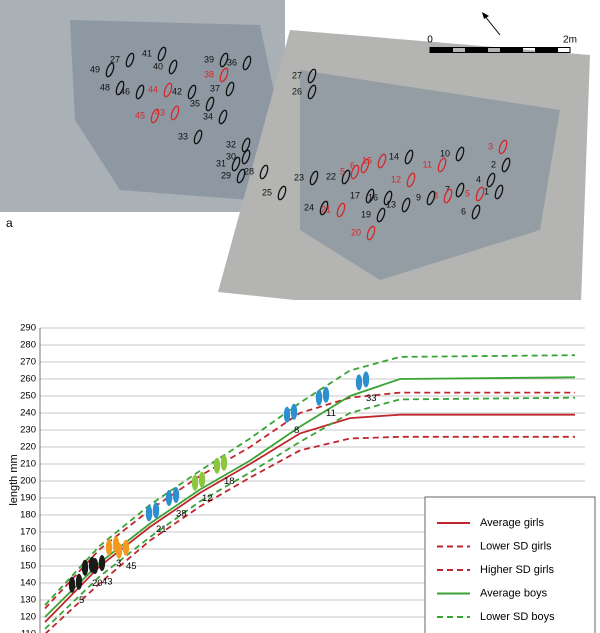 This screenshot has width=600, height=633. What do you see at coordinates (28, 515) in the screenshot?
I see `y-tick-label: 180` at bounding box center [28, 515].